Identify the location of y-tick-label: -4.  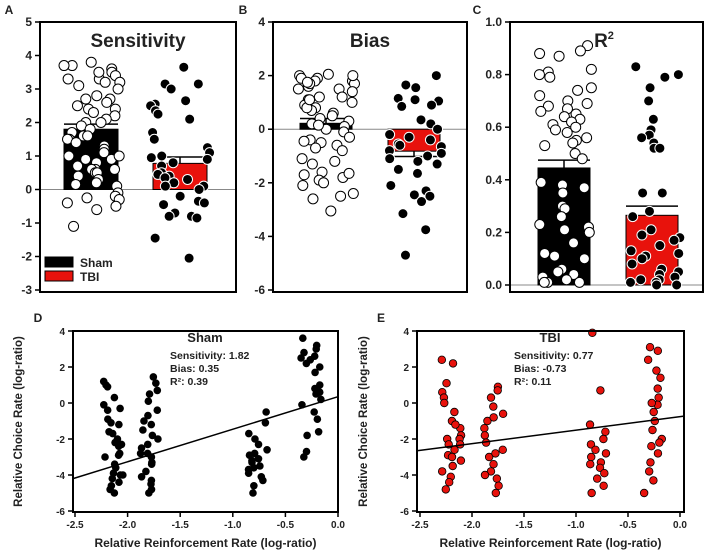
(259, 236).